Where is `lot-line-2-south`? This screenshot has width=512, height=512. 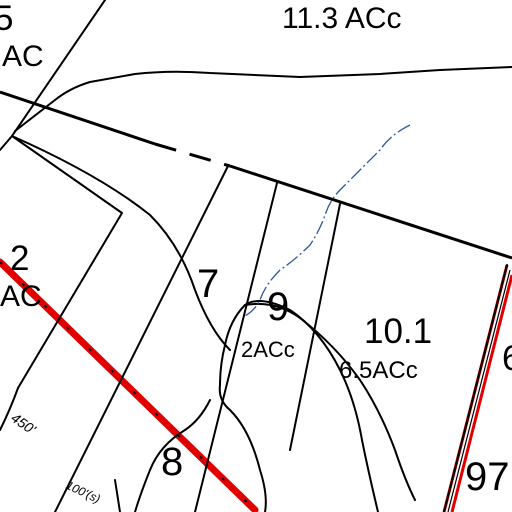 lot-line-2-south is located at coordinates (9, 409).